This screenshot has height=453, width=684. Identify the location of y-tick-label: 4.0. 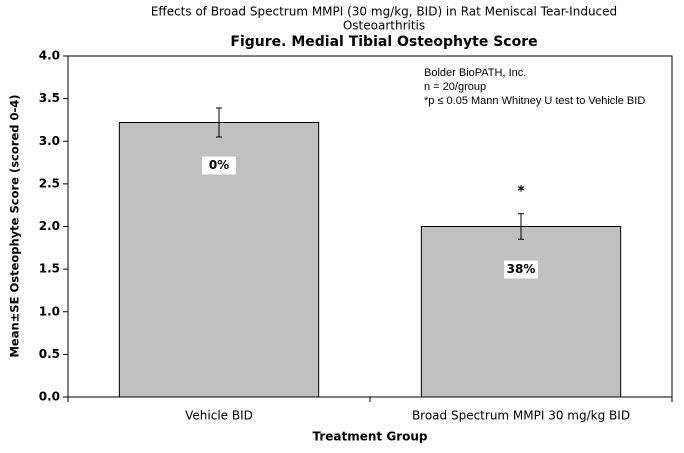
(49, 56).